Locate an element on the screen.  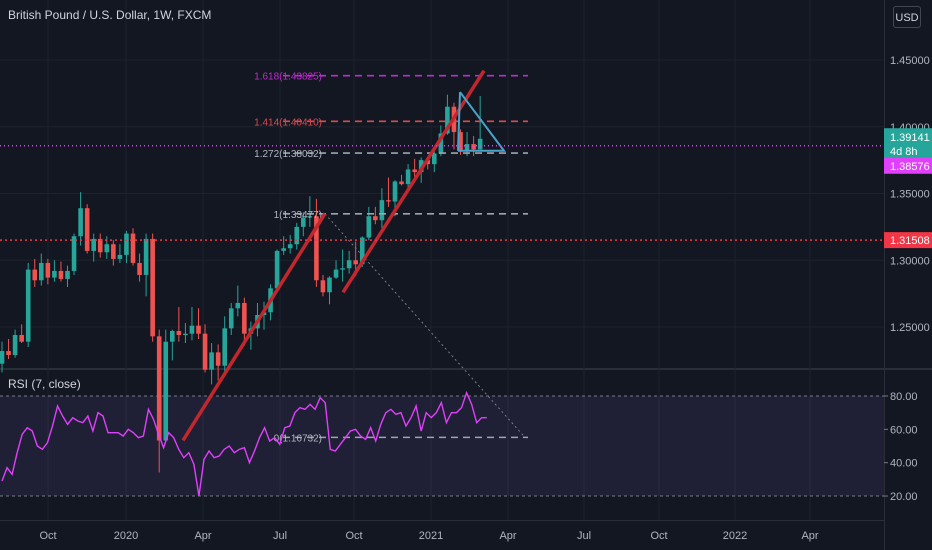
purple-price-label-bg is located at coordinates (908, 165).